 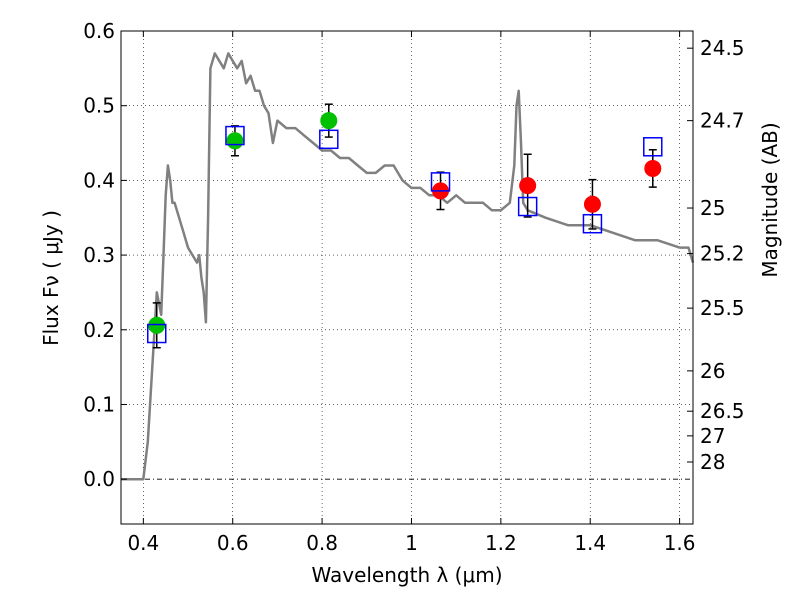 I want to click on x-tick-label: 1.6, so click(x=680, y=543).